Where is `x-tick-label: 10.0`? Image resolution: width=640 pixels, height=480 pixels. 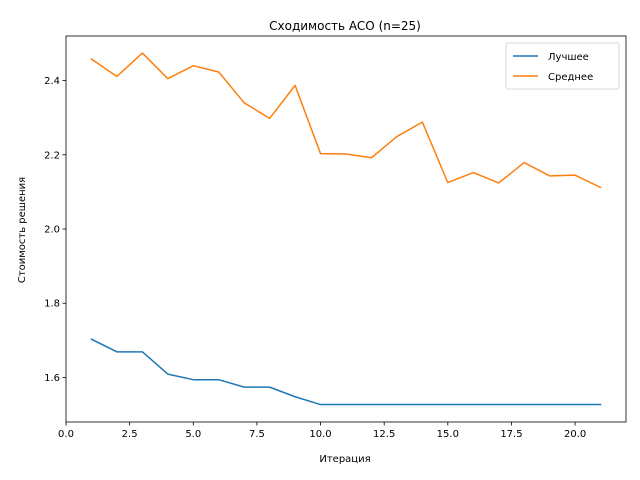
x-tick-label: 10.0 is located at coordinates (320, 434).